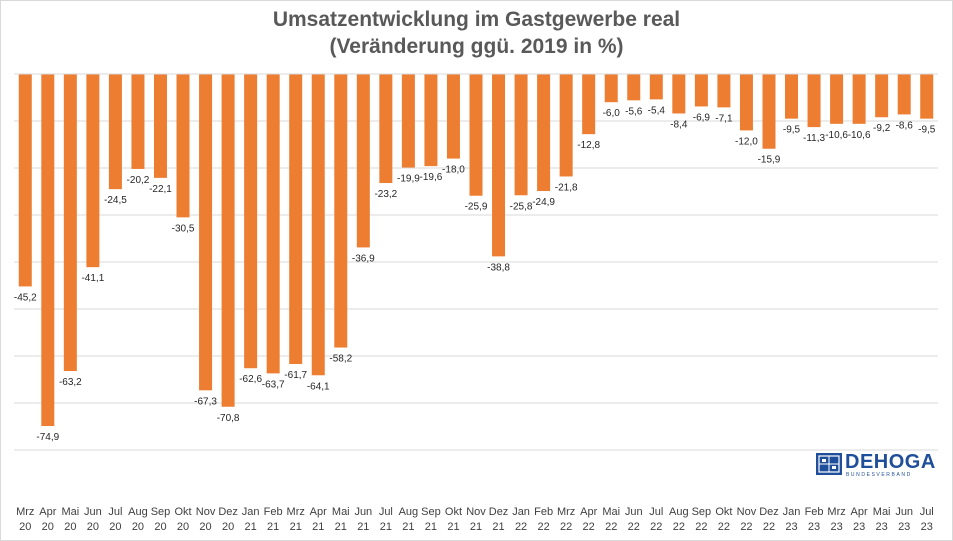 The image size is (953, 541). I want to click on data-label: -6,9, so click(702, 117).